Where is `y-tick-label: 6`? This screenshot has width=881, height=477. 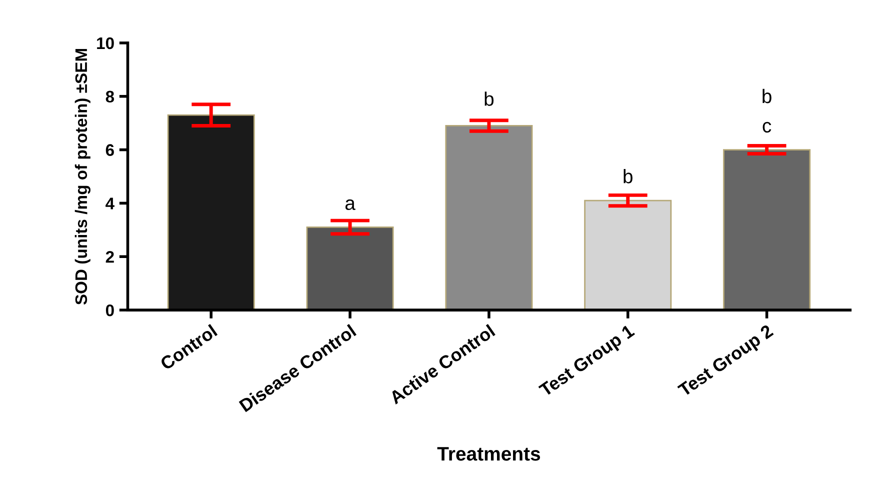 y-tick-label: 6 is located at coordinates (110, 150).